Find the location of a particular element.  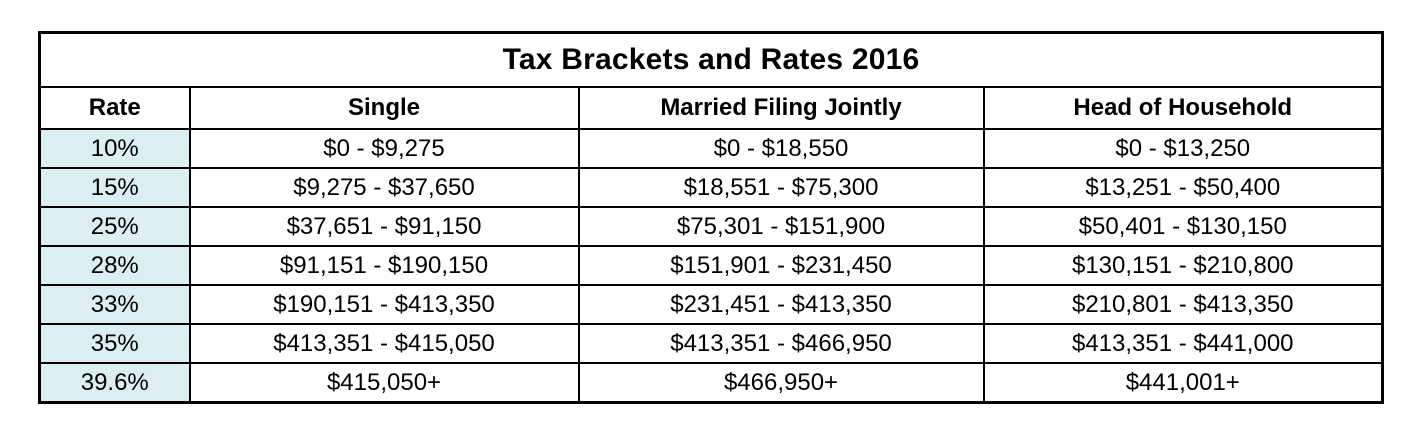

single-range-cell: $9,275 - $37,650 is located at coordinates (384, 187).